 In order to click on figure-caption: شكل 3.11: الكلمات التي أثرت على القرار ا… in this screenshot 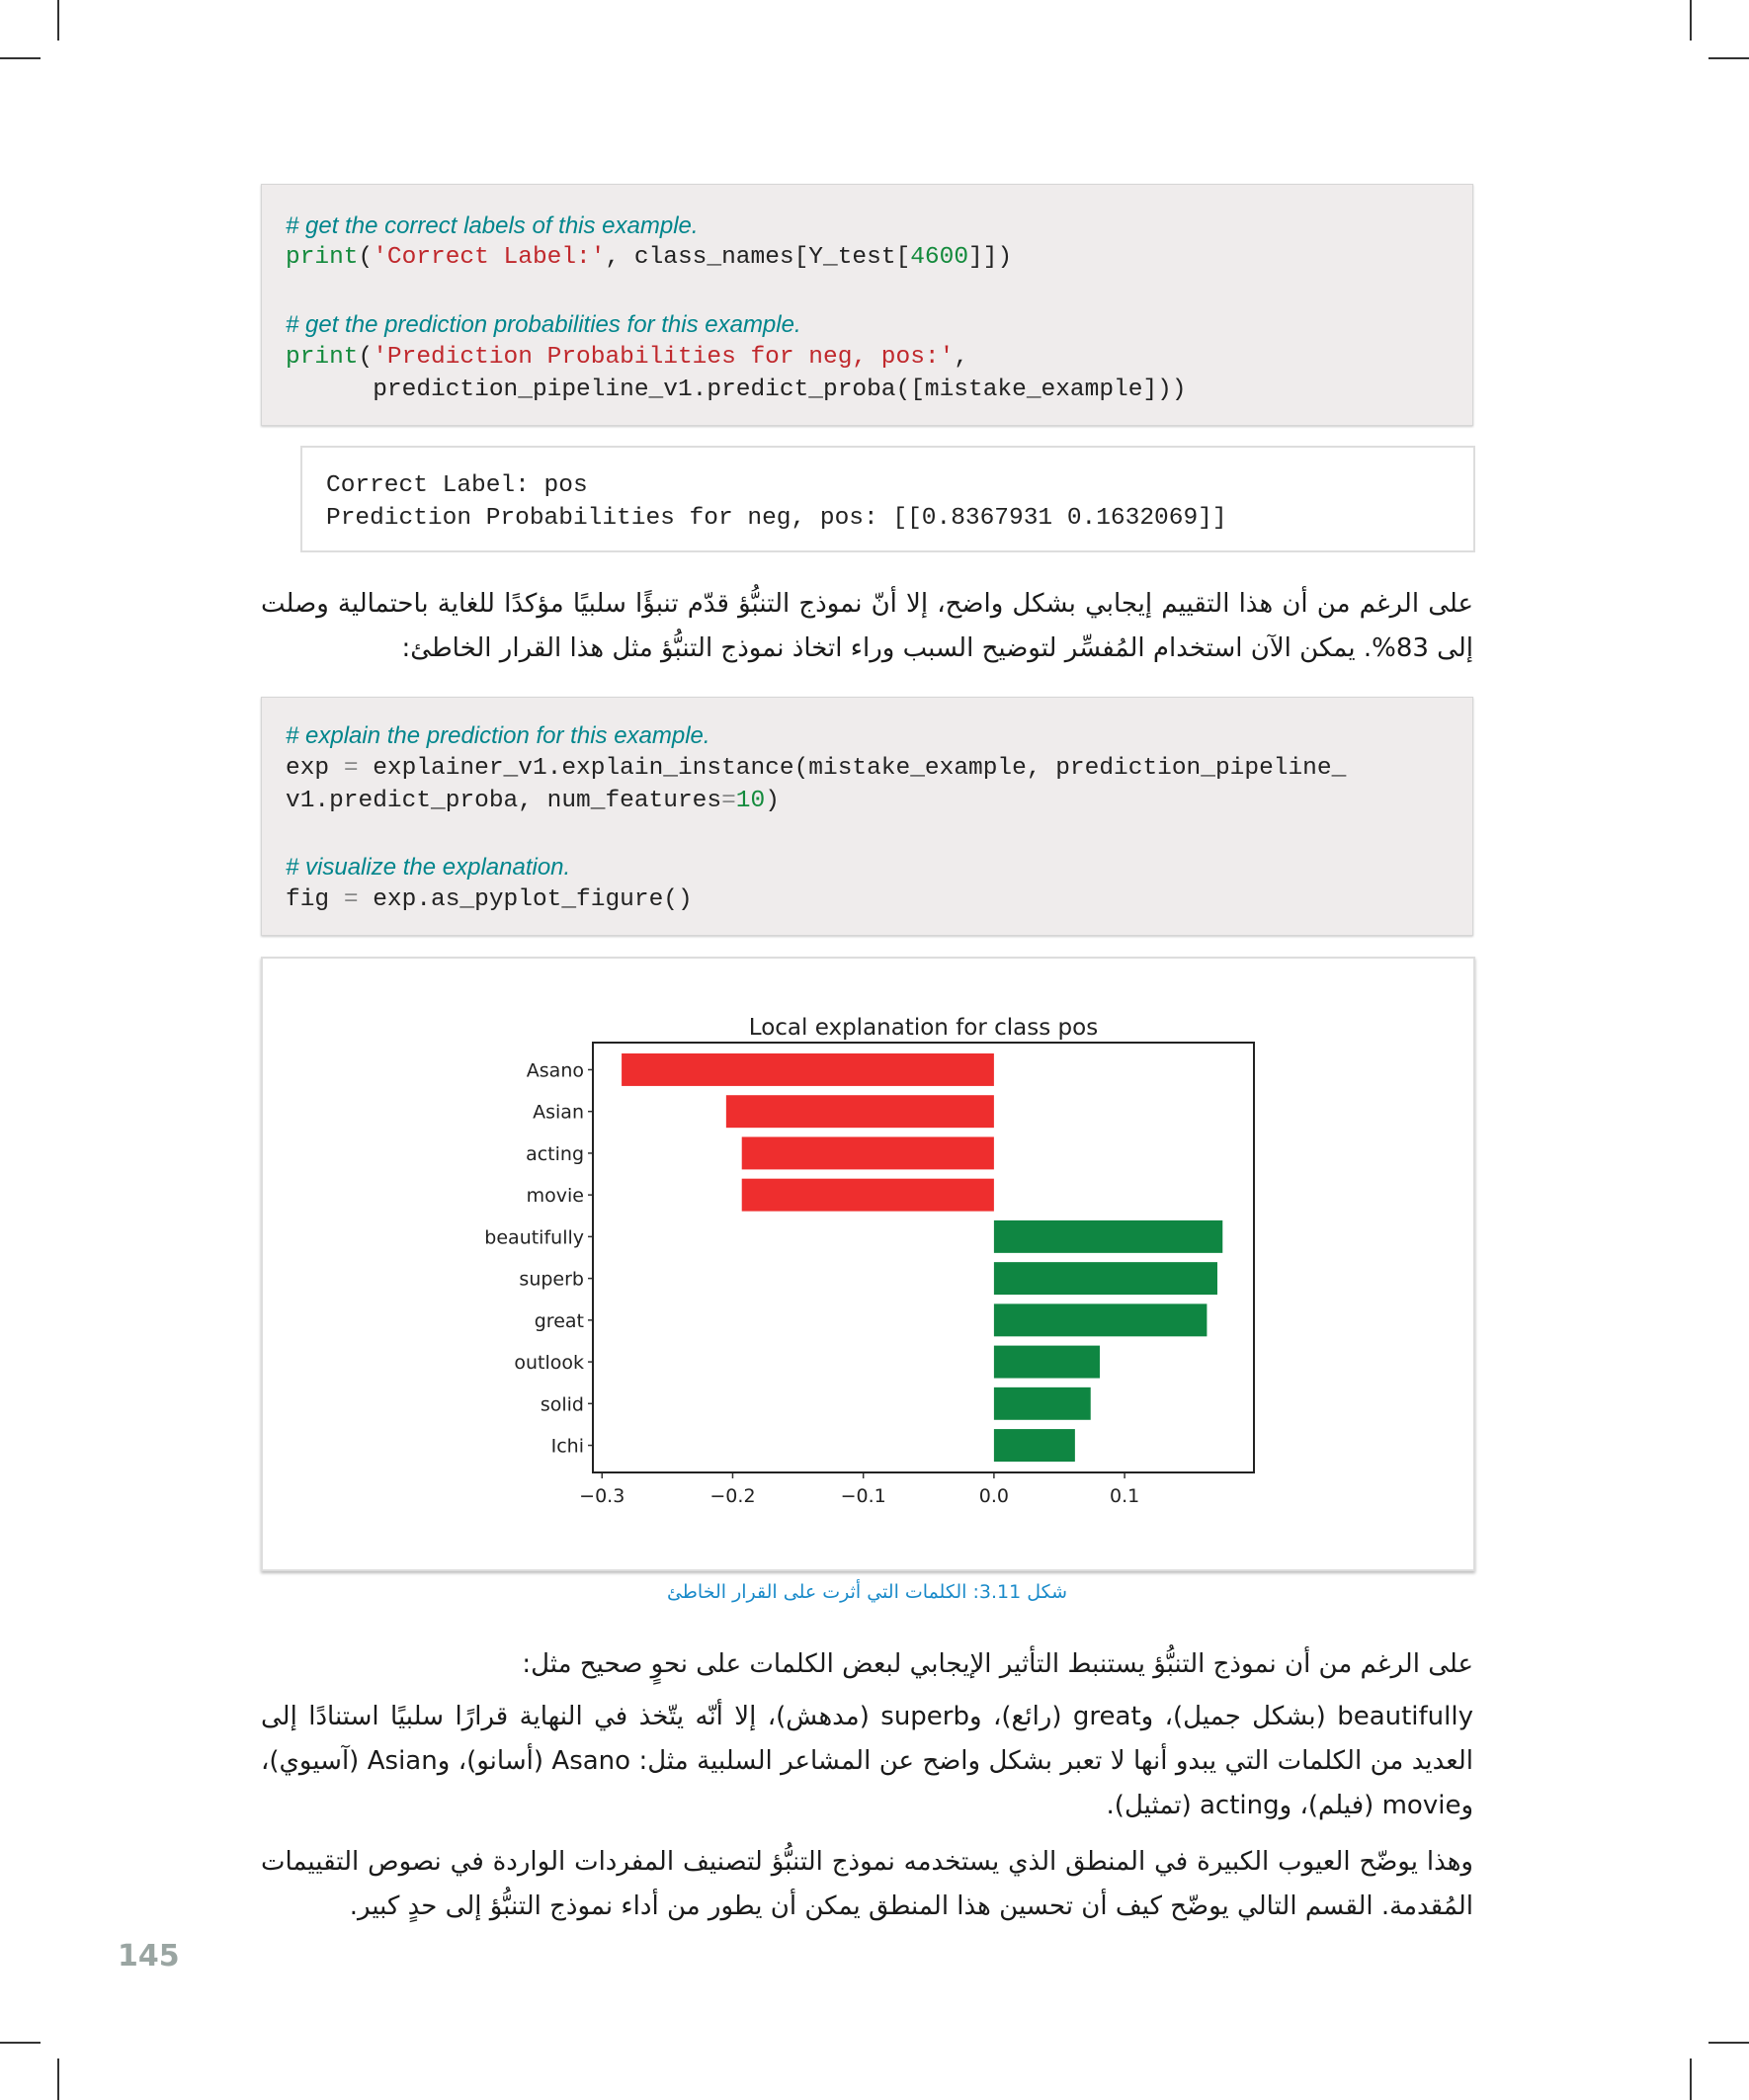, I will do `click(867, 1592)`.